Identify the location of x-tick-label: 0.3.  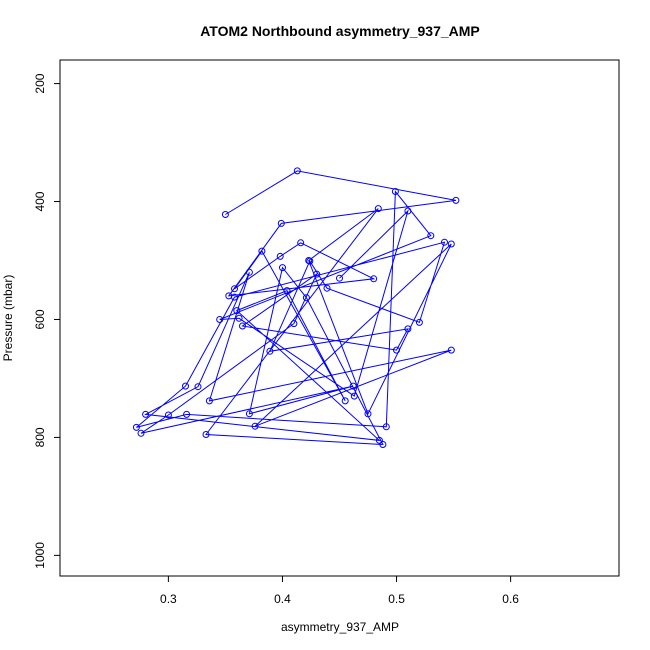
(168, 599).